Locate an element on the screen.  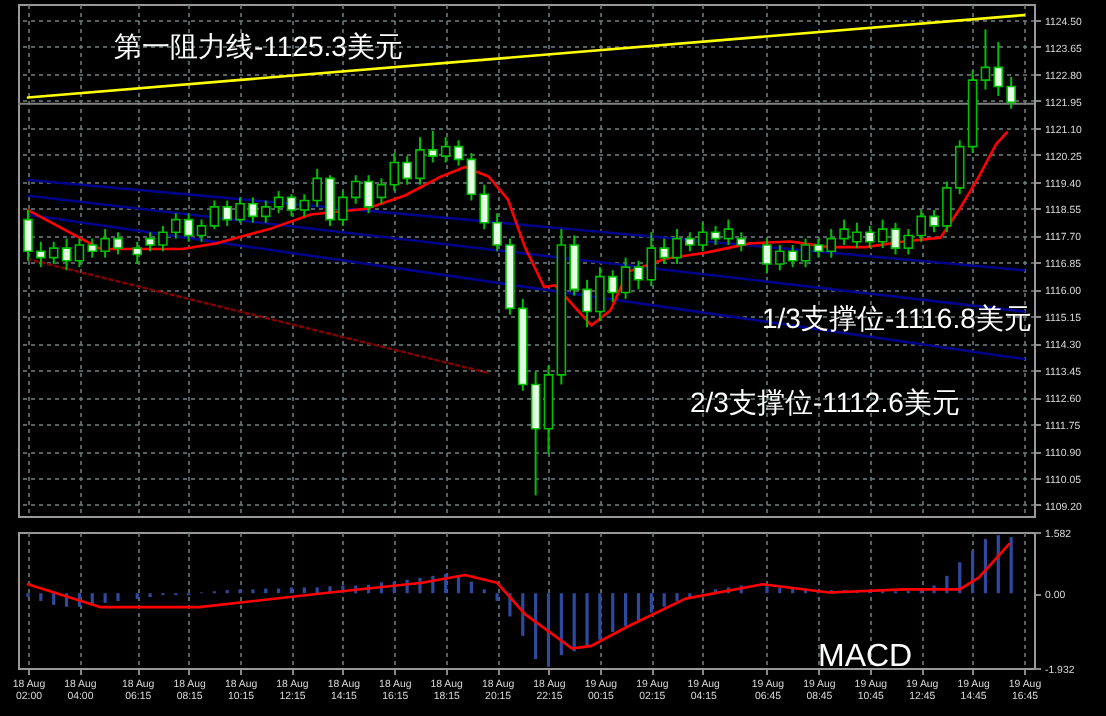
annotation: MACD is located at coordinates (865, 657).